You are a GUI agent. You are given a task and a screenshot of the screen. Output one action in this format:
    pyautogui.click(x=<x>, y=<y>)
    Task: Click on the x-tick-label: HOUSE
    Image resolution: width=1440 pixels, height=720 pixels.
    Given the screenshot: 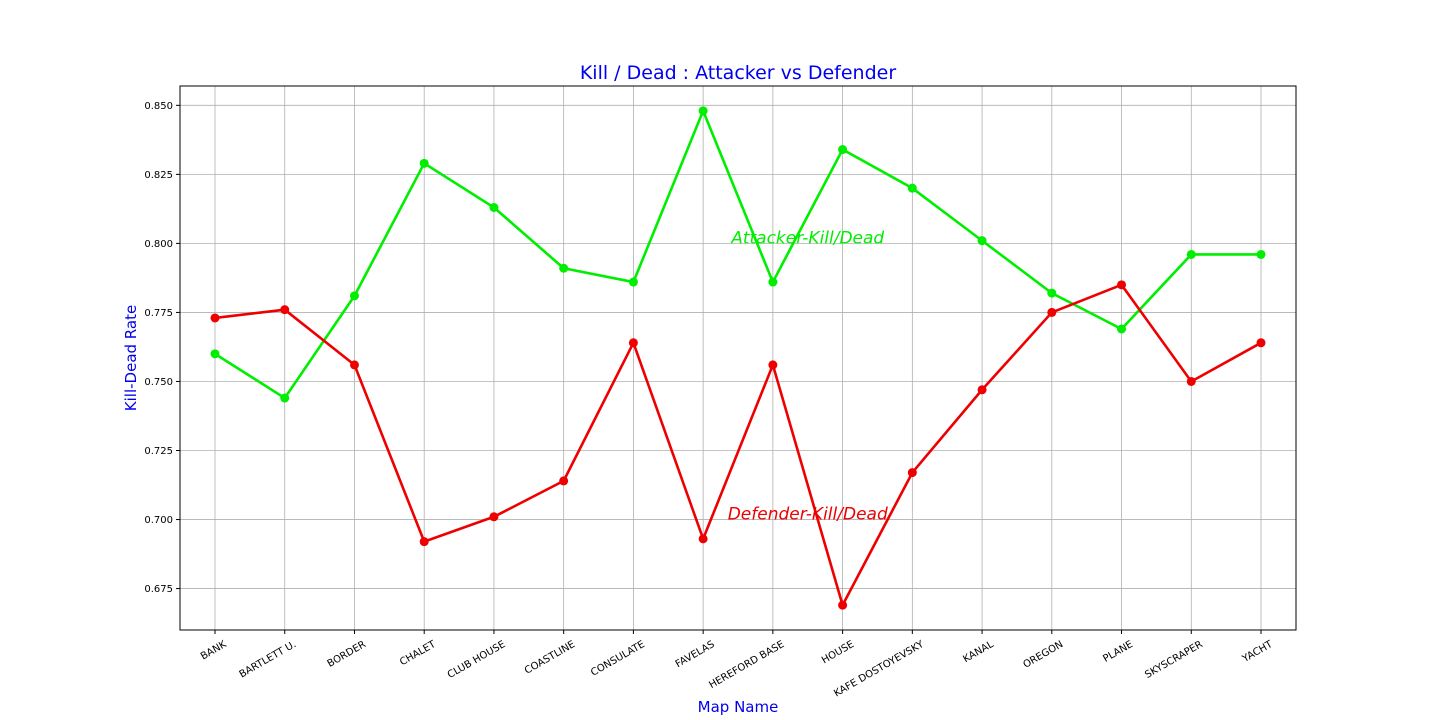 What is the action you would take?
    pyautogui.click(x=838, y=652)
    